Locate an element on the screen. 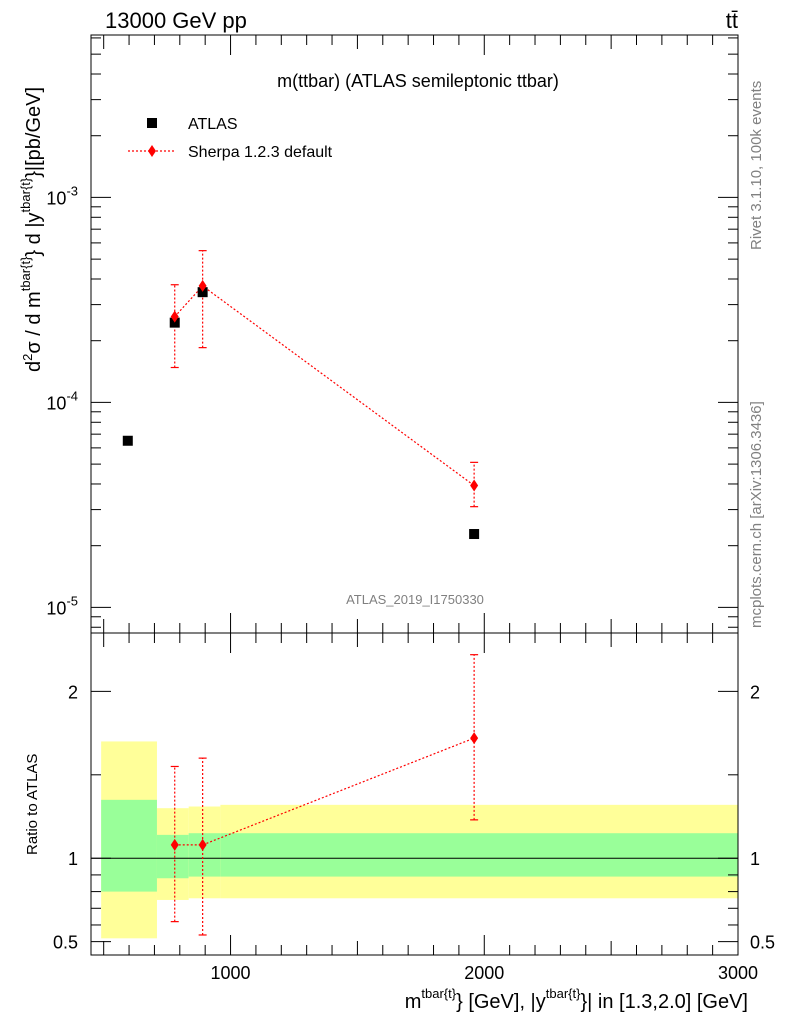 This screenshot has height=1024, width=786. legend: ATLAS Sherpa 1.2.3 default is located at coordinates (230, 138).